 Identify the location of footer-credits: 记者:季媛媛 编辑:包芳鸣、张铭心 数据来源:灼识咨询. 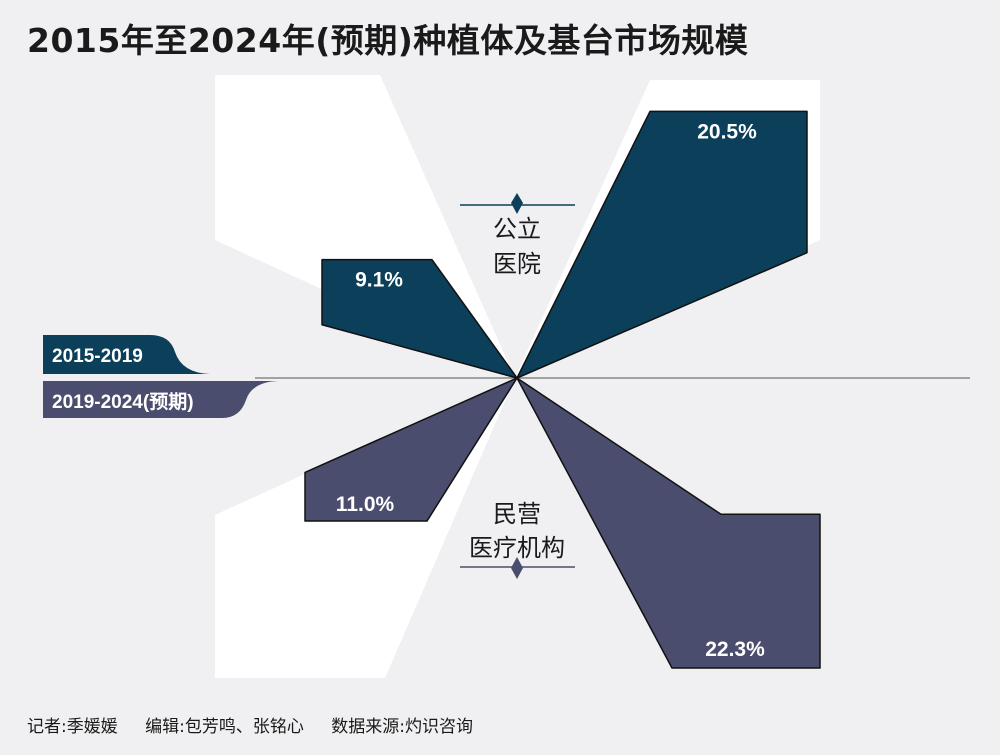
(261, 724).